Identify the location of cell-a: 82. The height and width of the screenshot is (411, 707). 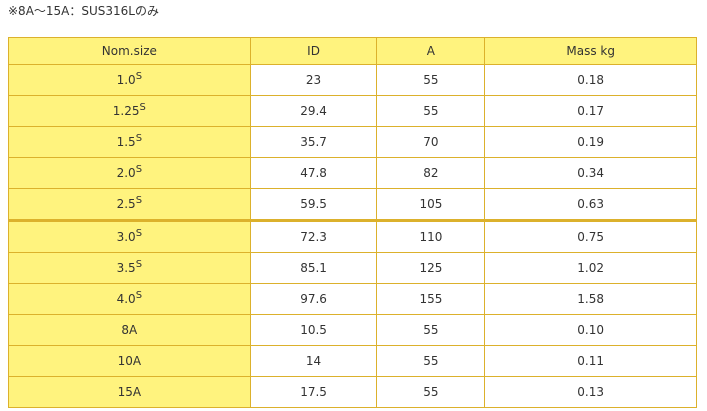
(431, 173).